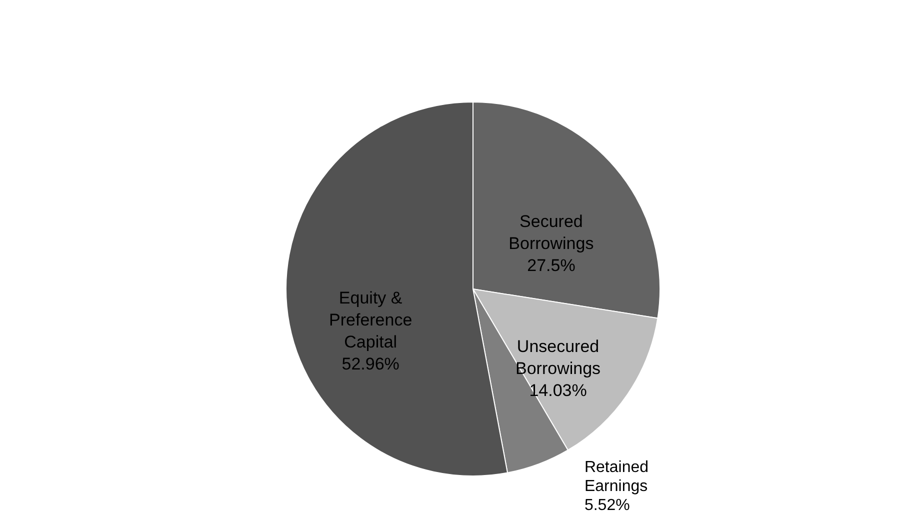  Describe the element at coordinates (551, 233) in the screenshot. I see `slice-label: Secured Borrowings` at that location.